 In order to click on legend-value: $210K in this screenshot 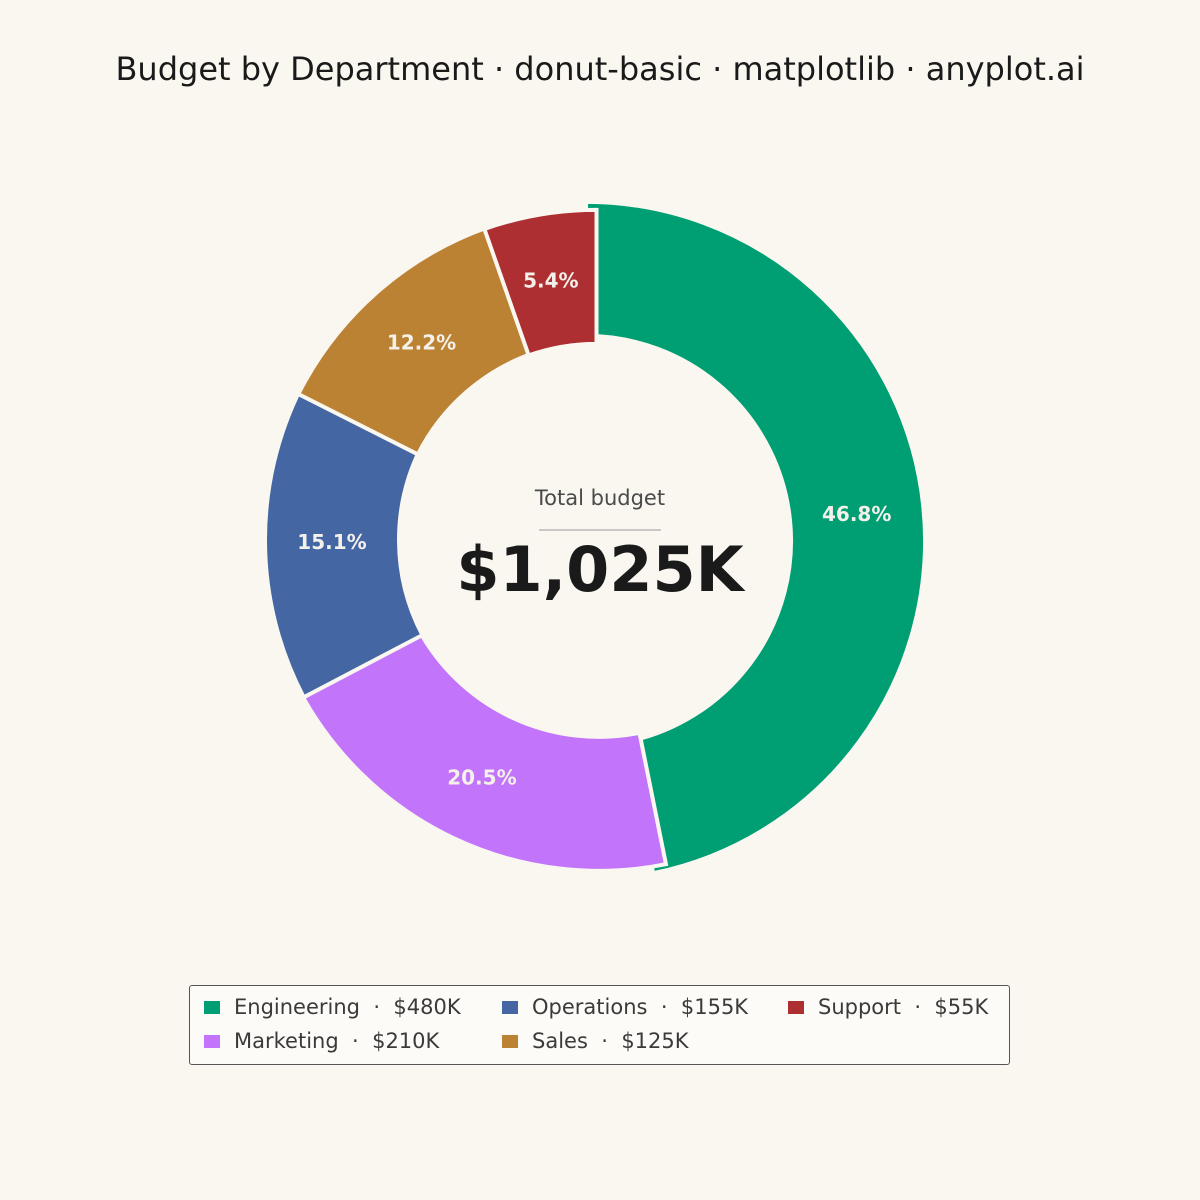, I will do `click(406, 1041)`.